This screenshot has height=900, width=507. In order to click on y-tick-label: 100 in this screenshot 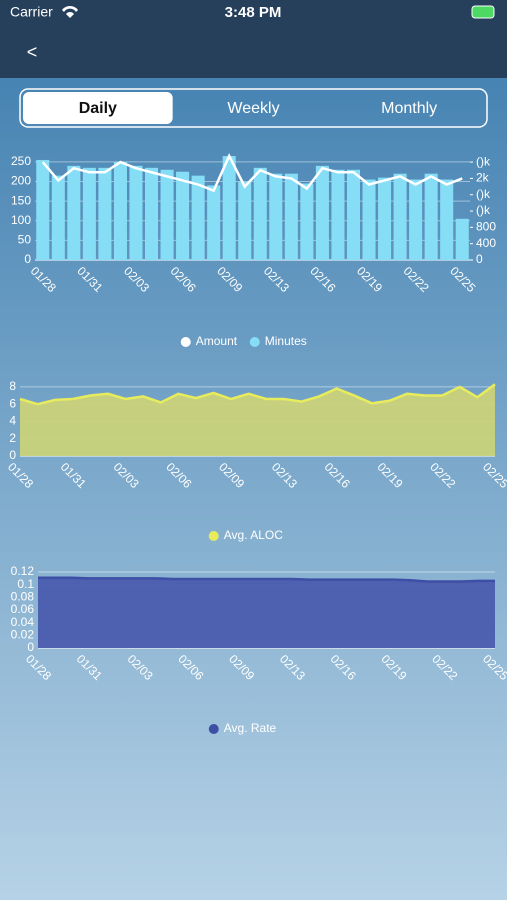, I will do `click(21, 220)`.